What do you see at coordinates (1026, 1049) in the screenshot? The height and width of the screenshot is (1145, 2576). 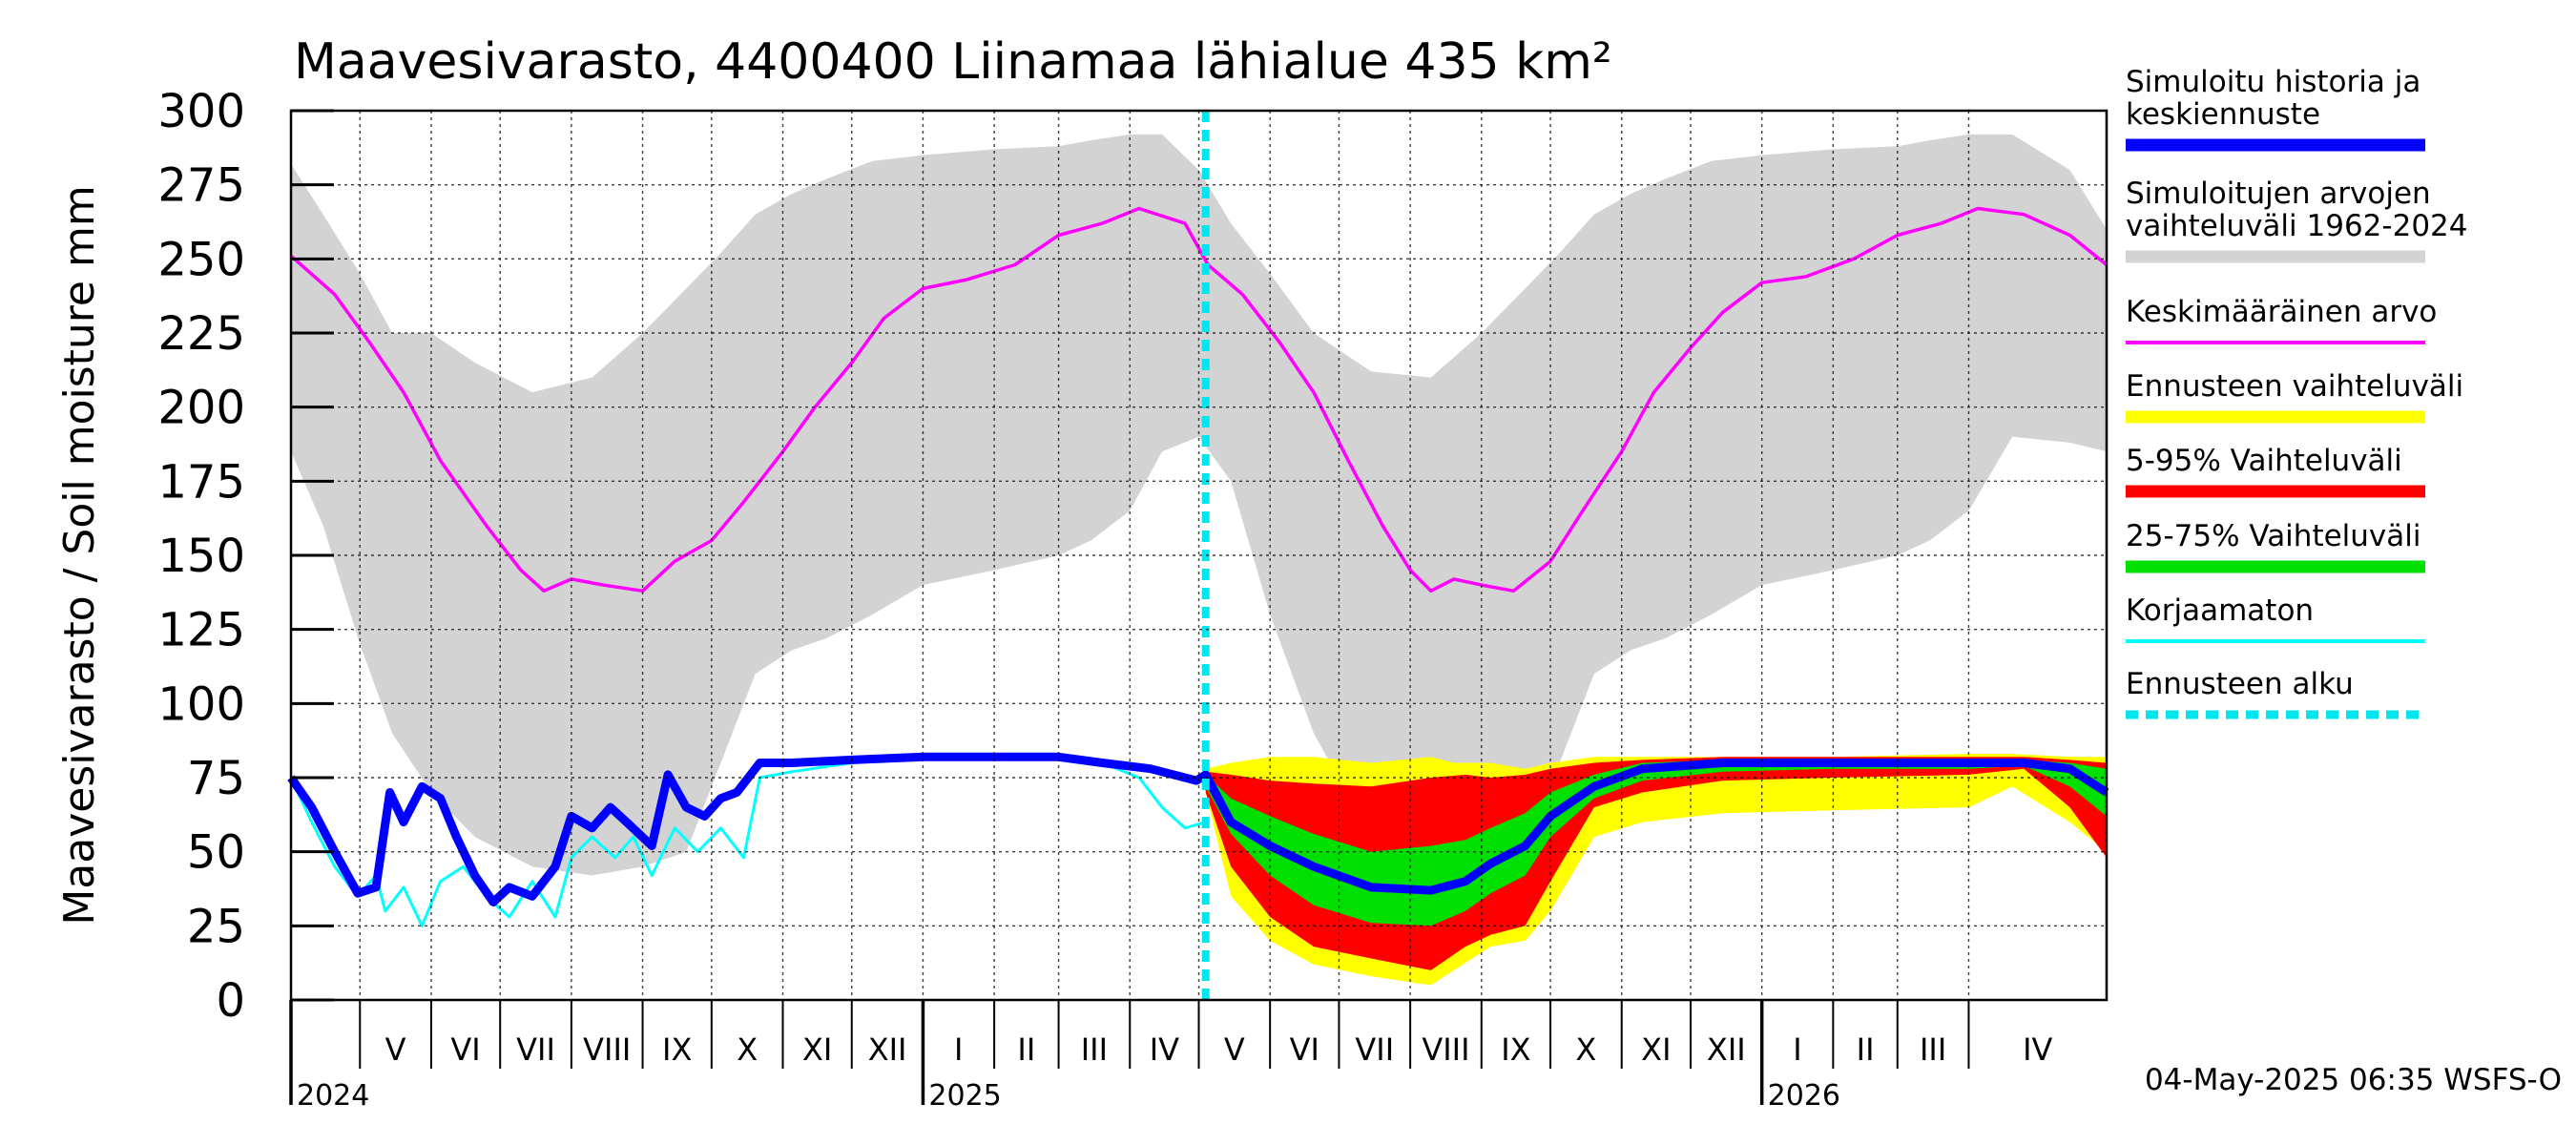 I see `x-month-label-2025-02: II` at bounding box center [1026, 1049].